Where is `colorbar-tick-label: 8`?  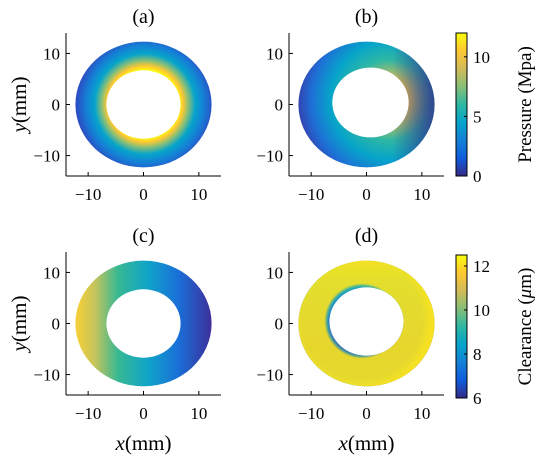 colorbar-tick-label: 8 is located at coordinates (477, 354).